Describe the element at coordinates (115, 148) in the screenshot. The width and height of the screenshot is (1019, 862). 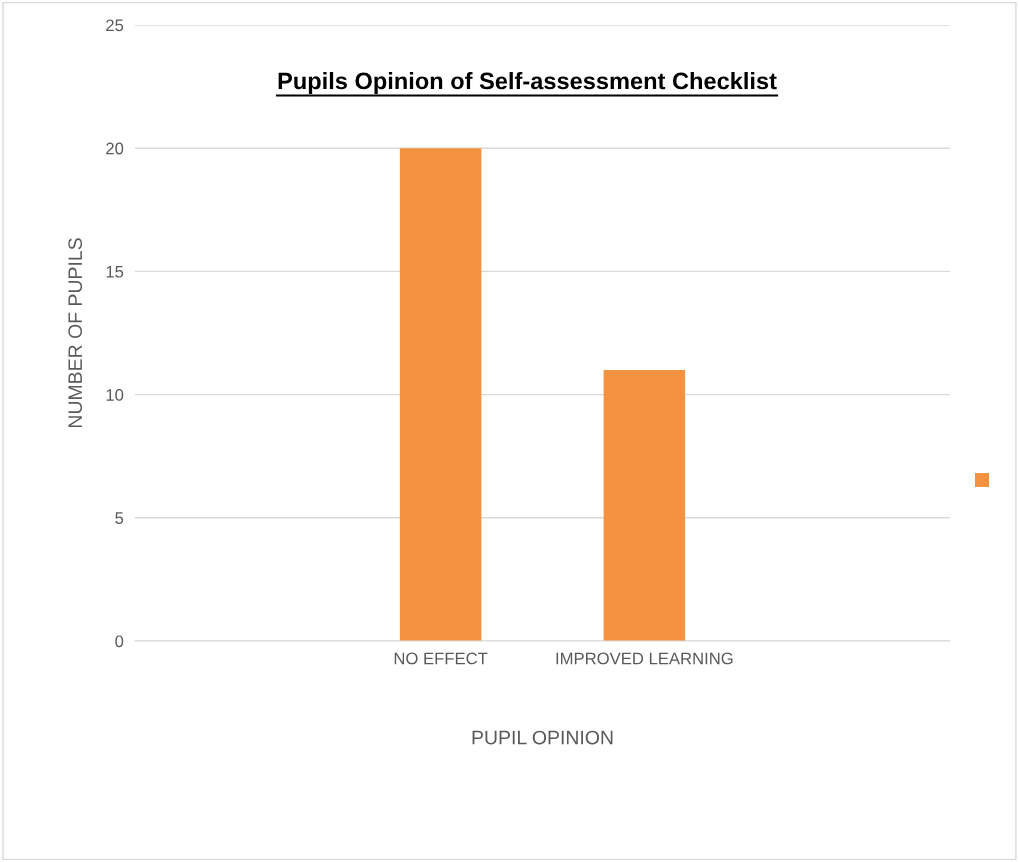
I see `y-tick-label: 20` at that location.